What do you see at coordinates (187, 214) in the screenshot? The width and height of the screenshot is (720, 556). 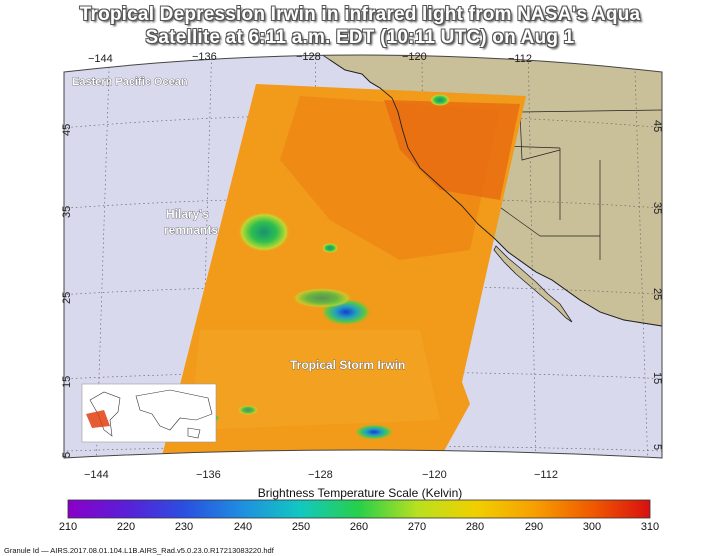 I see `hilary-label-line1: Hilary's` at bounding box center [187, 214].